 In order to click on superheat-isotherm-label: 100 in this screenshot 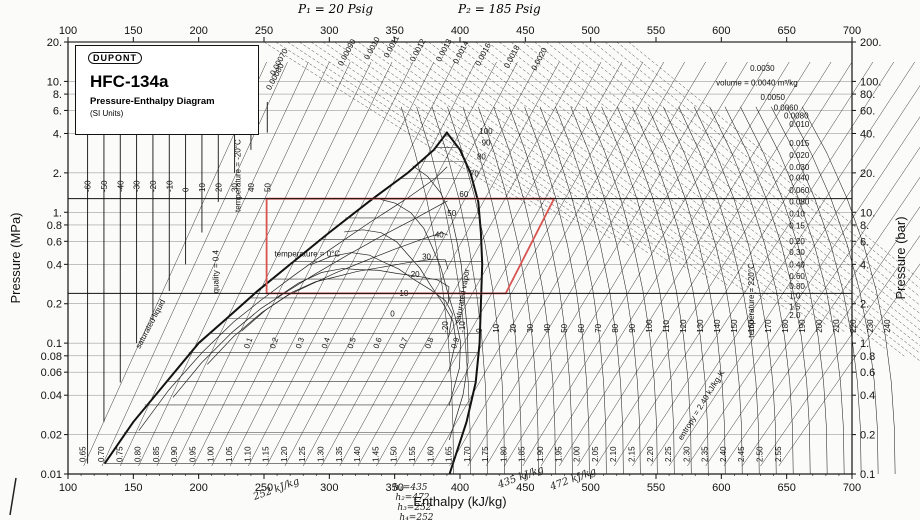, I will do `click(649, 326)`.